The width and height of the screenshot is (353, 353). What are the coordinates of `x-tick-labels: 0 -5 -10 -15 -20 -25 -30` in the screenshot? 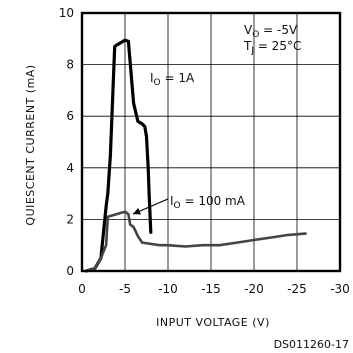 It's located at (214, 289).